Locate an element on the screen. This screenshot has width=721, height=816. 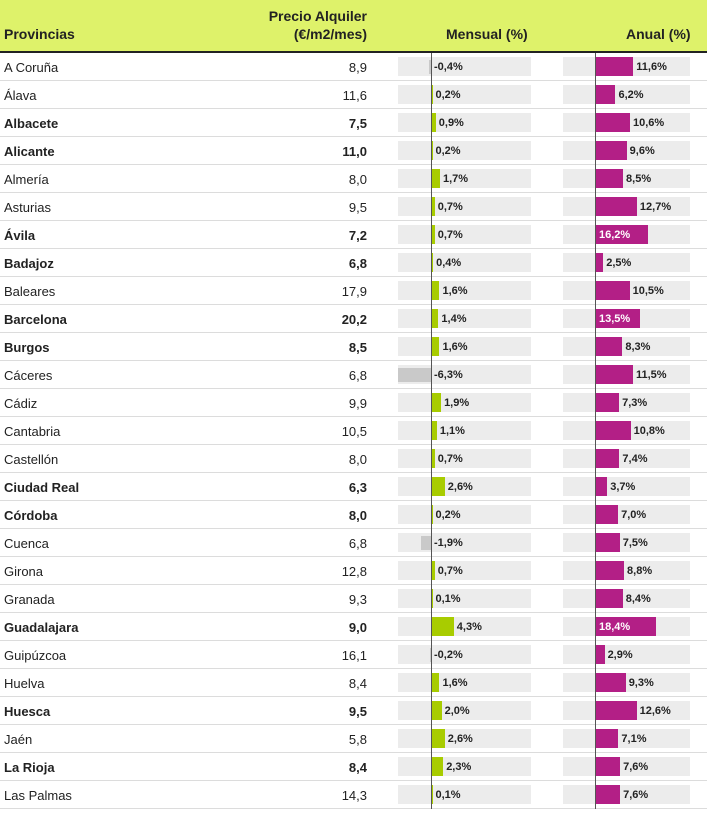
provincia-name: Guadalajara is located at coordinates (41, 627).